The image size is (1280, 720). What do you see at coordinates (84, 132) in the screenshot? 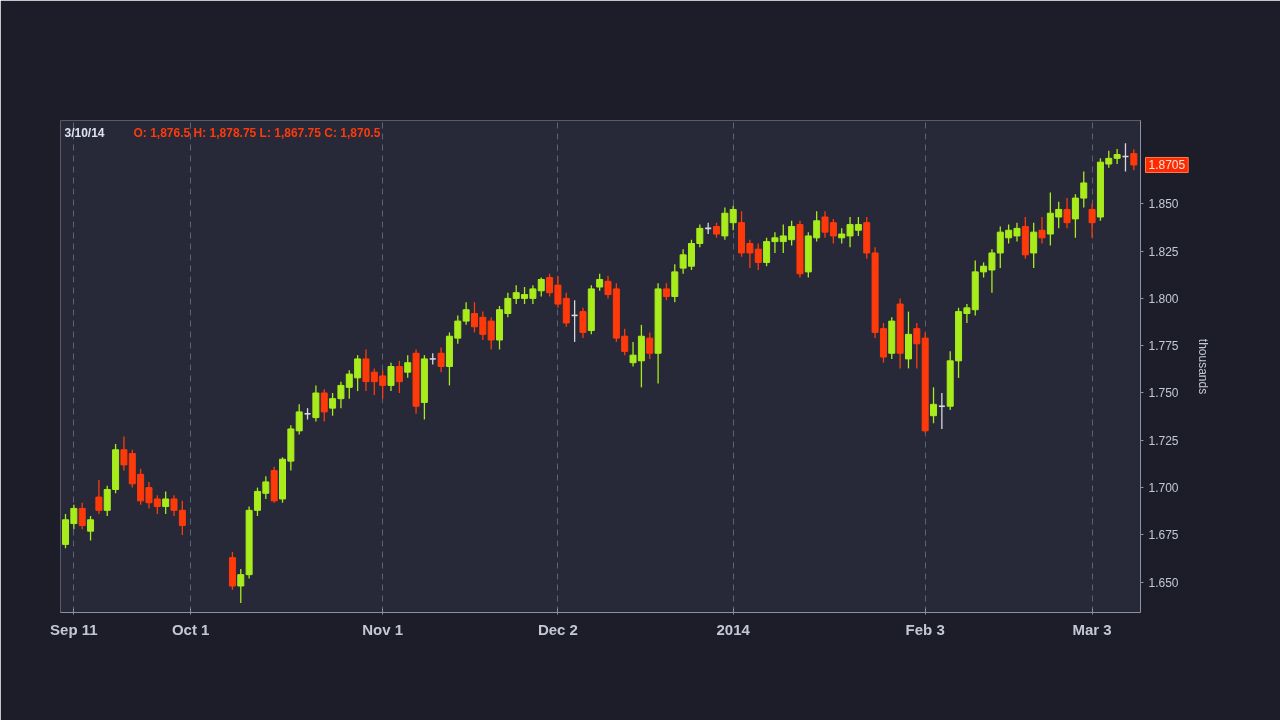
I see `annotation: 3/10/14` at bounding box center [84, 132].